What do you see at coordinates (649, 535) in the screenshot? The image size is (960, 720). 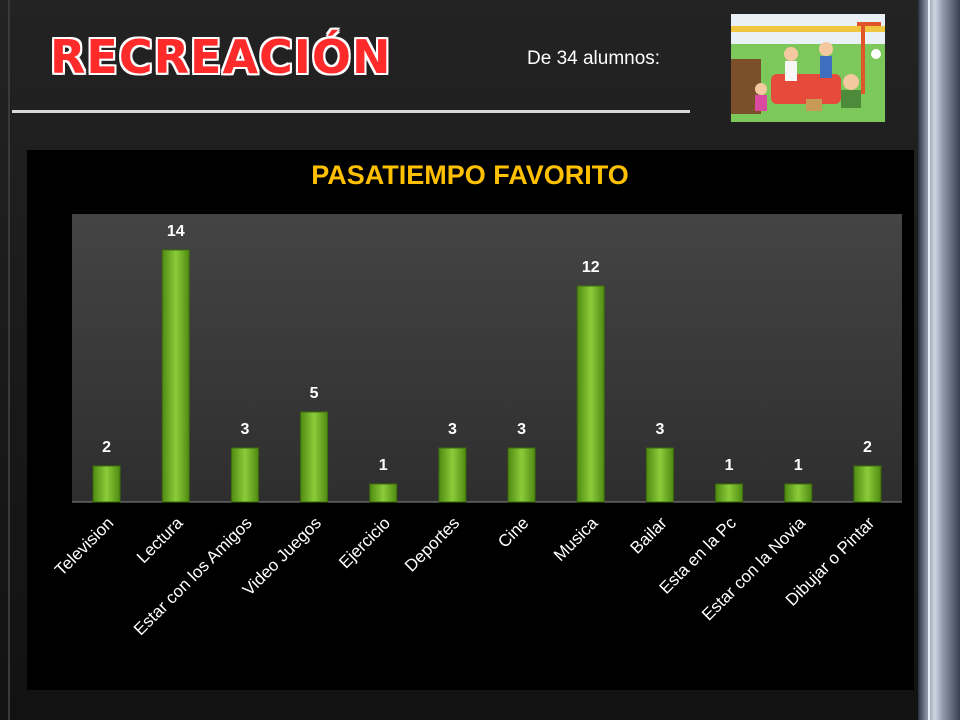 I see `x-tick-label-8: Bailar` at bounding box center [649, 535].